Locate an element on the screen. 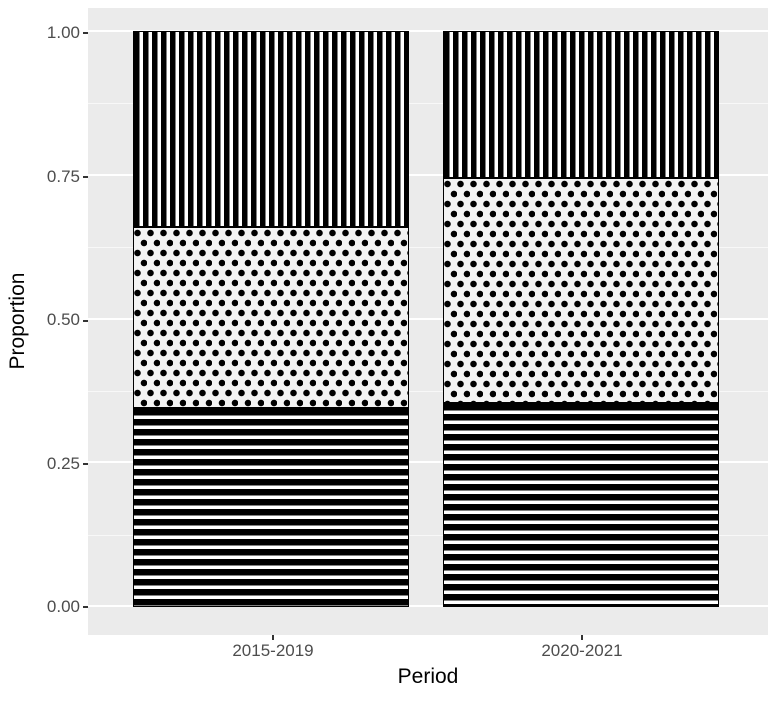 The height and width of the screenshot is (703, 778). y-tick-label-0.75: 0.75 is located at coordinates (63, 176).